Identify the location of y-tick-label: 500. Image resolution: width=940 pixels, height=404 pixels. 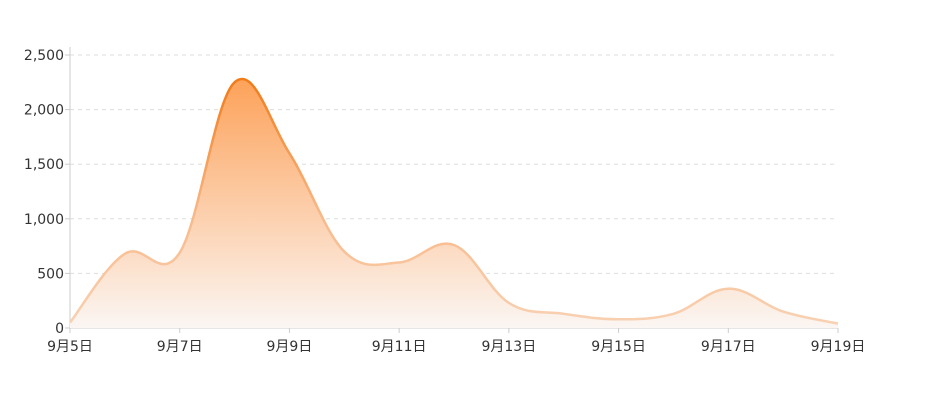
(50, 274).